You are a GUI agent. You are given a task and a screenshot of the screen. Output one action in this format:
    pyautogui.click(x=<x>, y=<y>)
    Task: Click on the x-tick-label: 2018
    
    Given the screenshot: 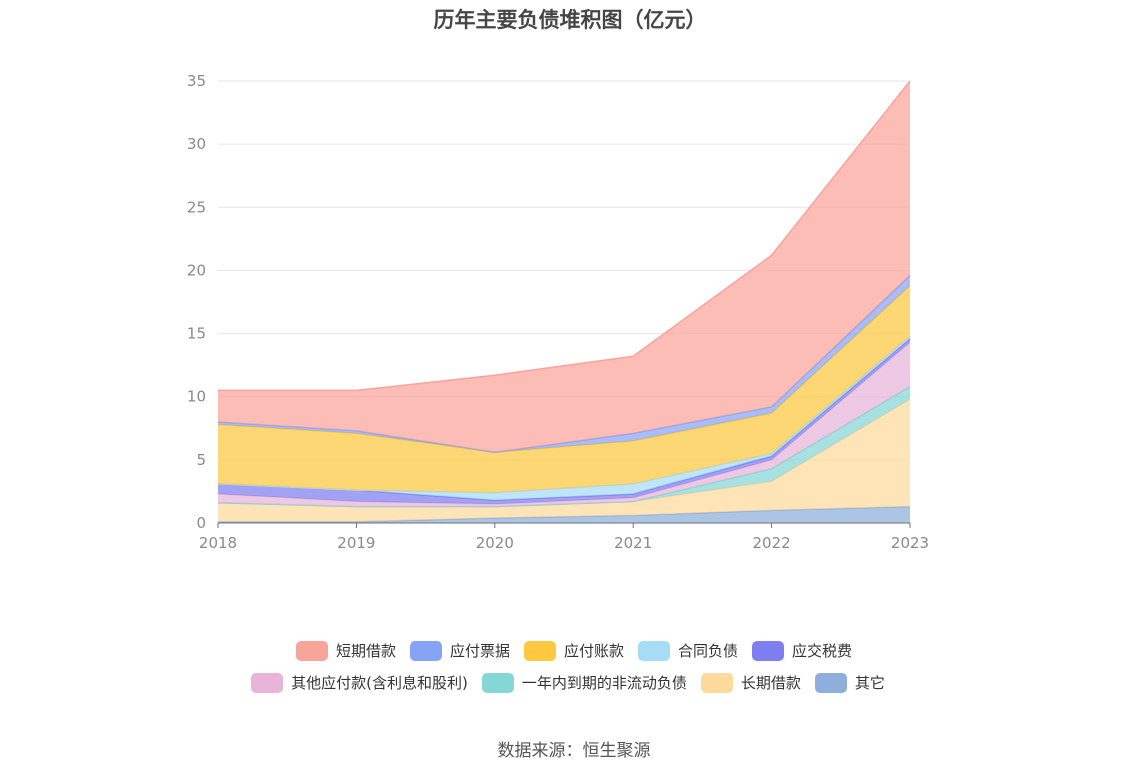 What is the action you would take?
    pyautogui.click(x=218, y=543)
    